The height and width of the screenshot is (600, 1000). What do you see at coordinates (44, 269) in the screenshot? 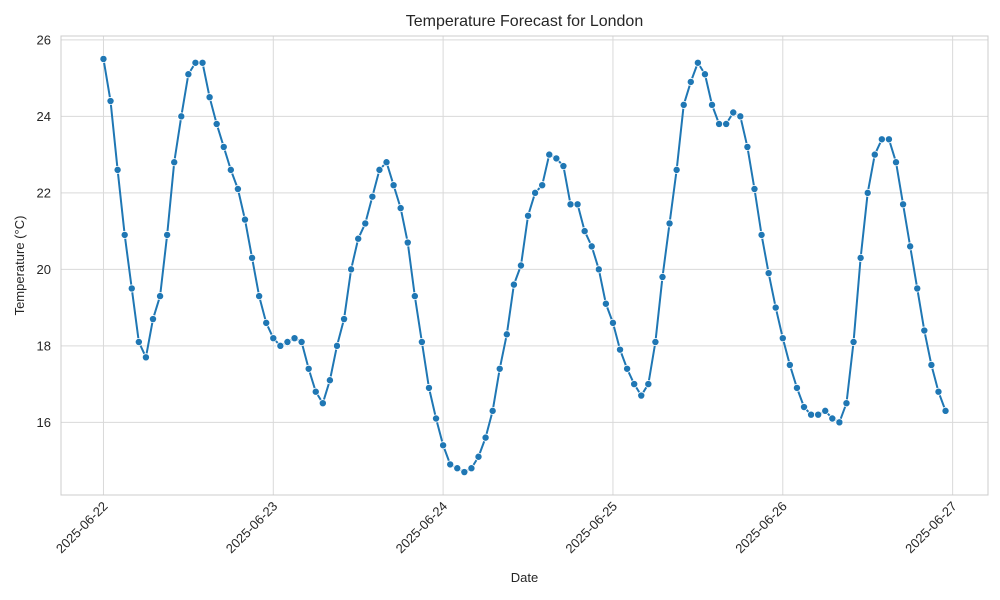
I see `y-tick-label: 20` at bounding box center [44, 269].